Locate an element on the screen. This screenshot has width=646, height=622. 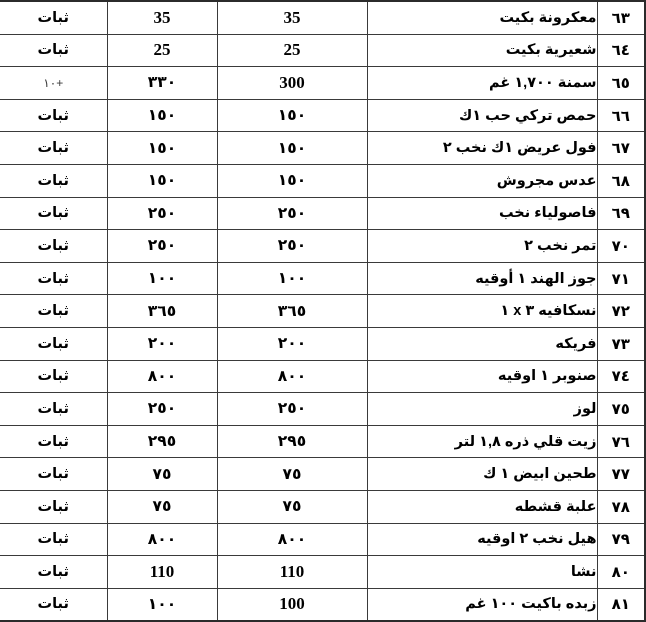
table-row: ٦٩ فاصولياء نخب ٢٥٠ ٢٥٠ ثبات is located at coordinates (323, 213).